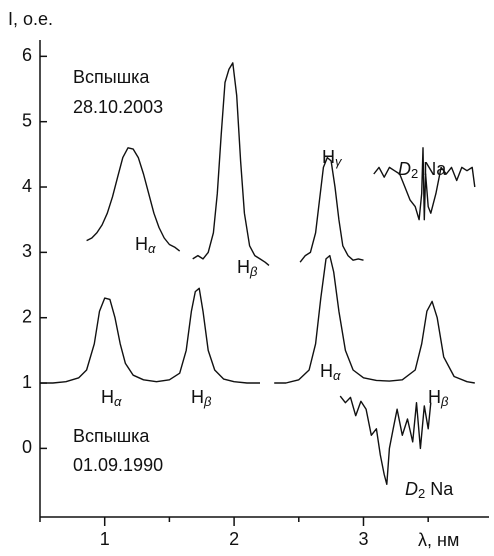 This screenshot has width=494, height=556. Describe the element at coordinates (234, 539) in the screenshot. I see `x-tick-label: 2` at that location.